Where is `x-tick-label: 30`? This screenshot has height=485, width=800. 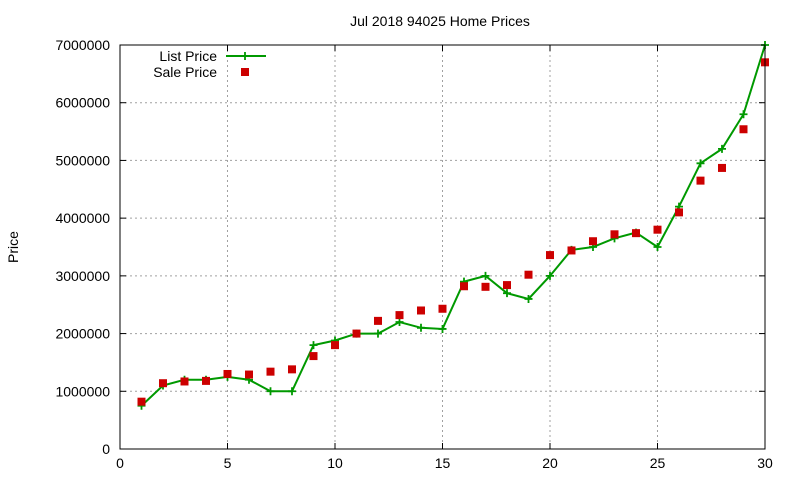 x-tick-label: 30 is located at coordinates (765, 463).